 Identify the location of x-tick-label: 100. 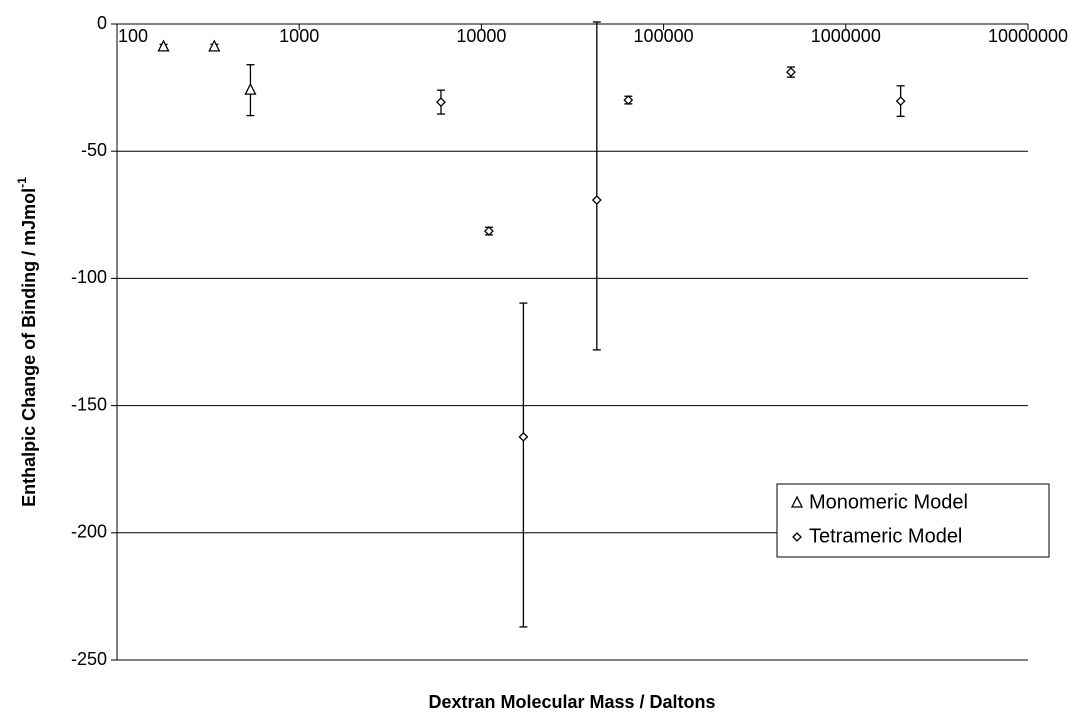
(133, 36).